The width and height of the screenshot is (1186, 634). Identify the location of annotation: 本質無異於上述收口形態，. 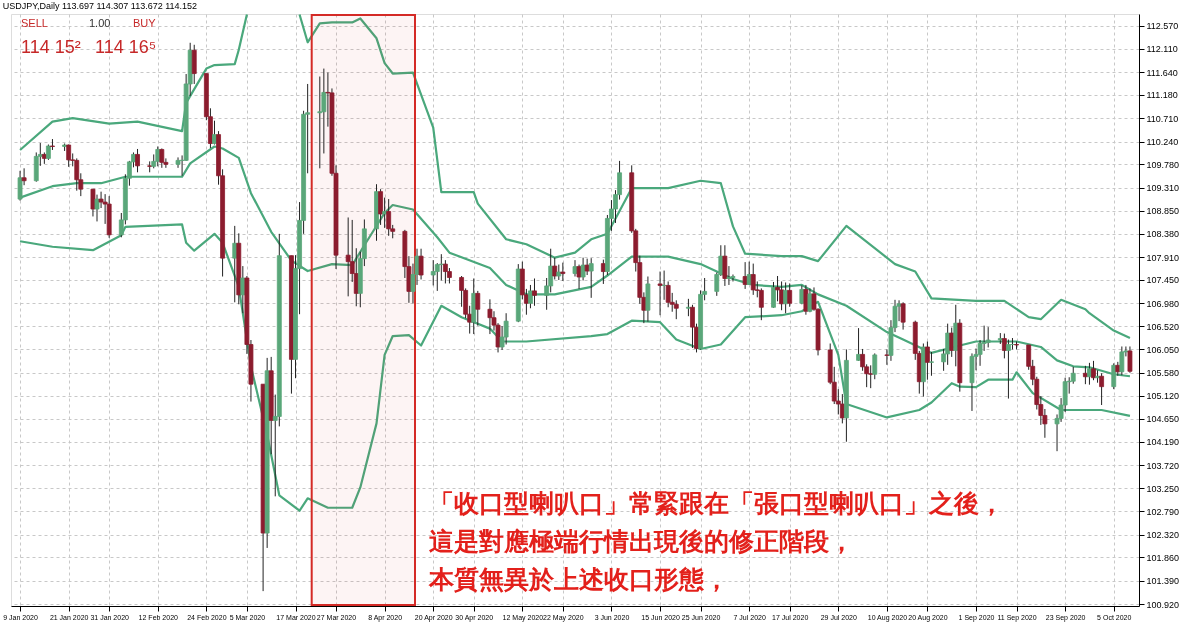
(578, 579).